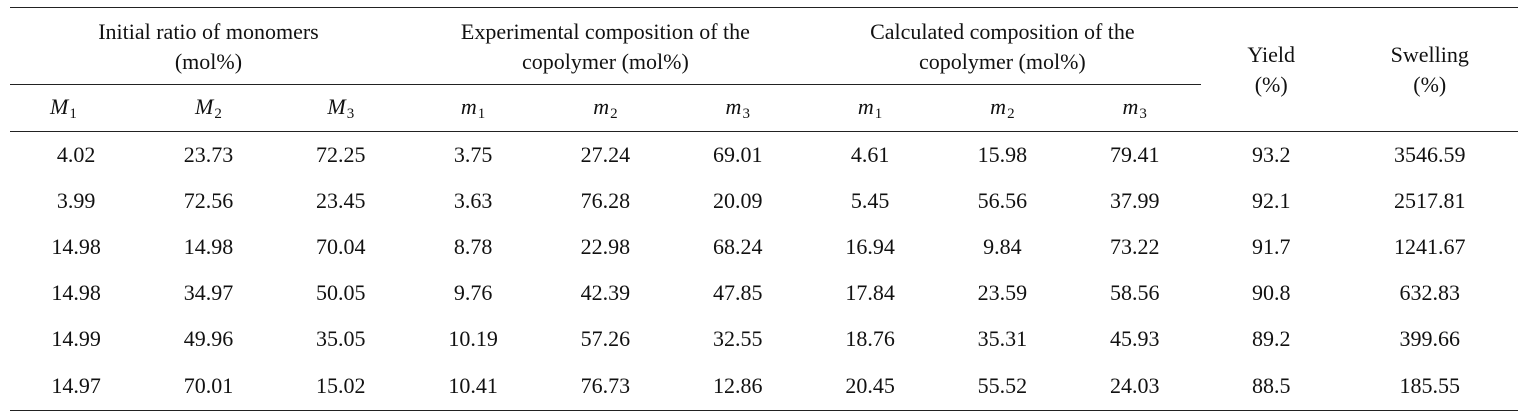 Image resolution: width=1532 pixels, height=419 pixels. I want to click on table-cell: 50.05, so click(341, 292).